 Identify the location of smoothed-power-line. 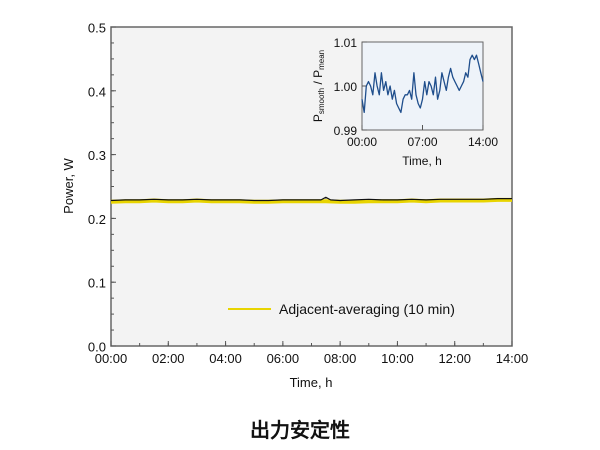
(311, 200).